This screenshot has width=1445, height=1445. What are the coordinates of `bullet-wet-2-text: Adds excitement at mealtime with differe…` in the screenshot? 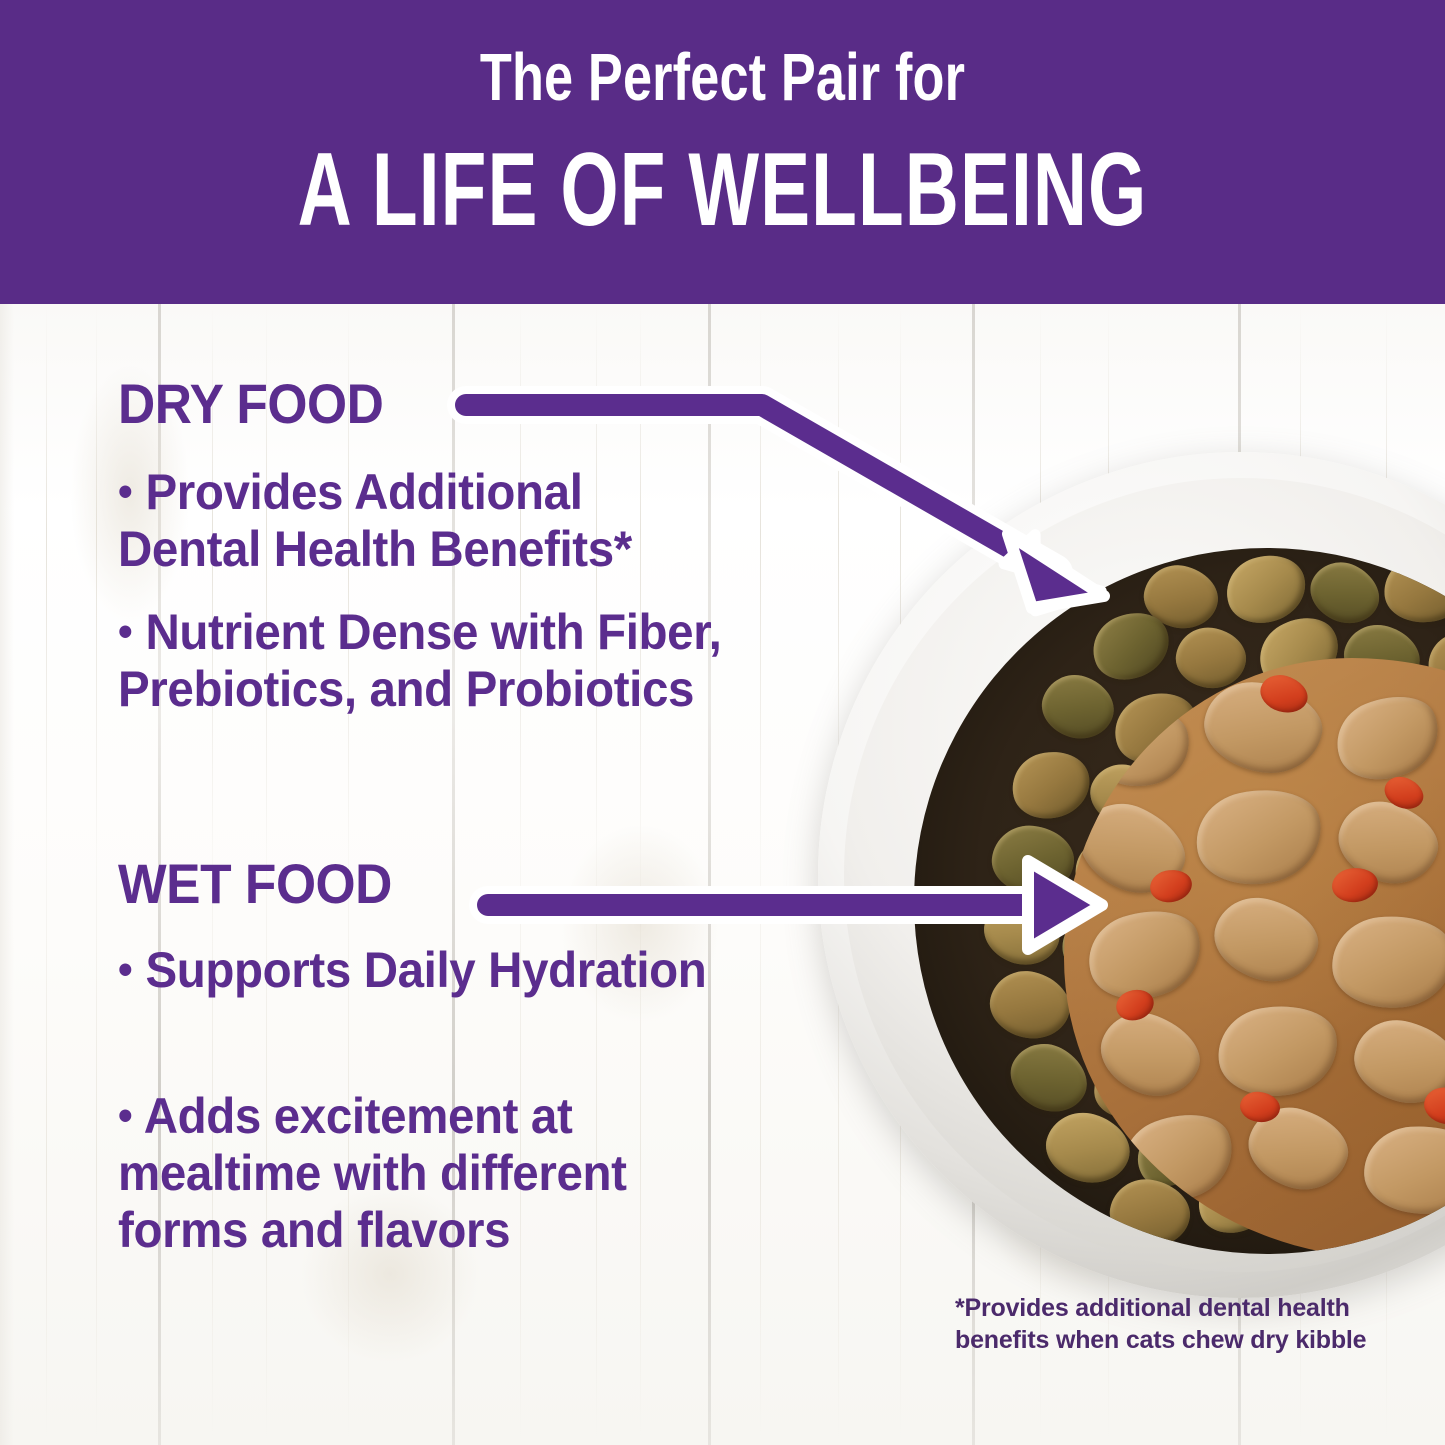 It's located at (372, 1173).